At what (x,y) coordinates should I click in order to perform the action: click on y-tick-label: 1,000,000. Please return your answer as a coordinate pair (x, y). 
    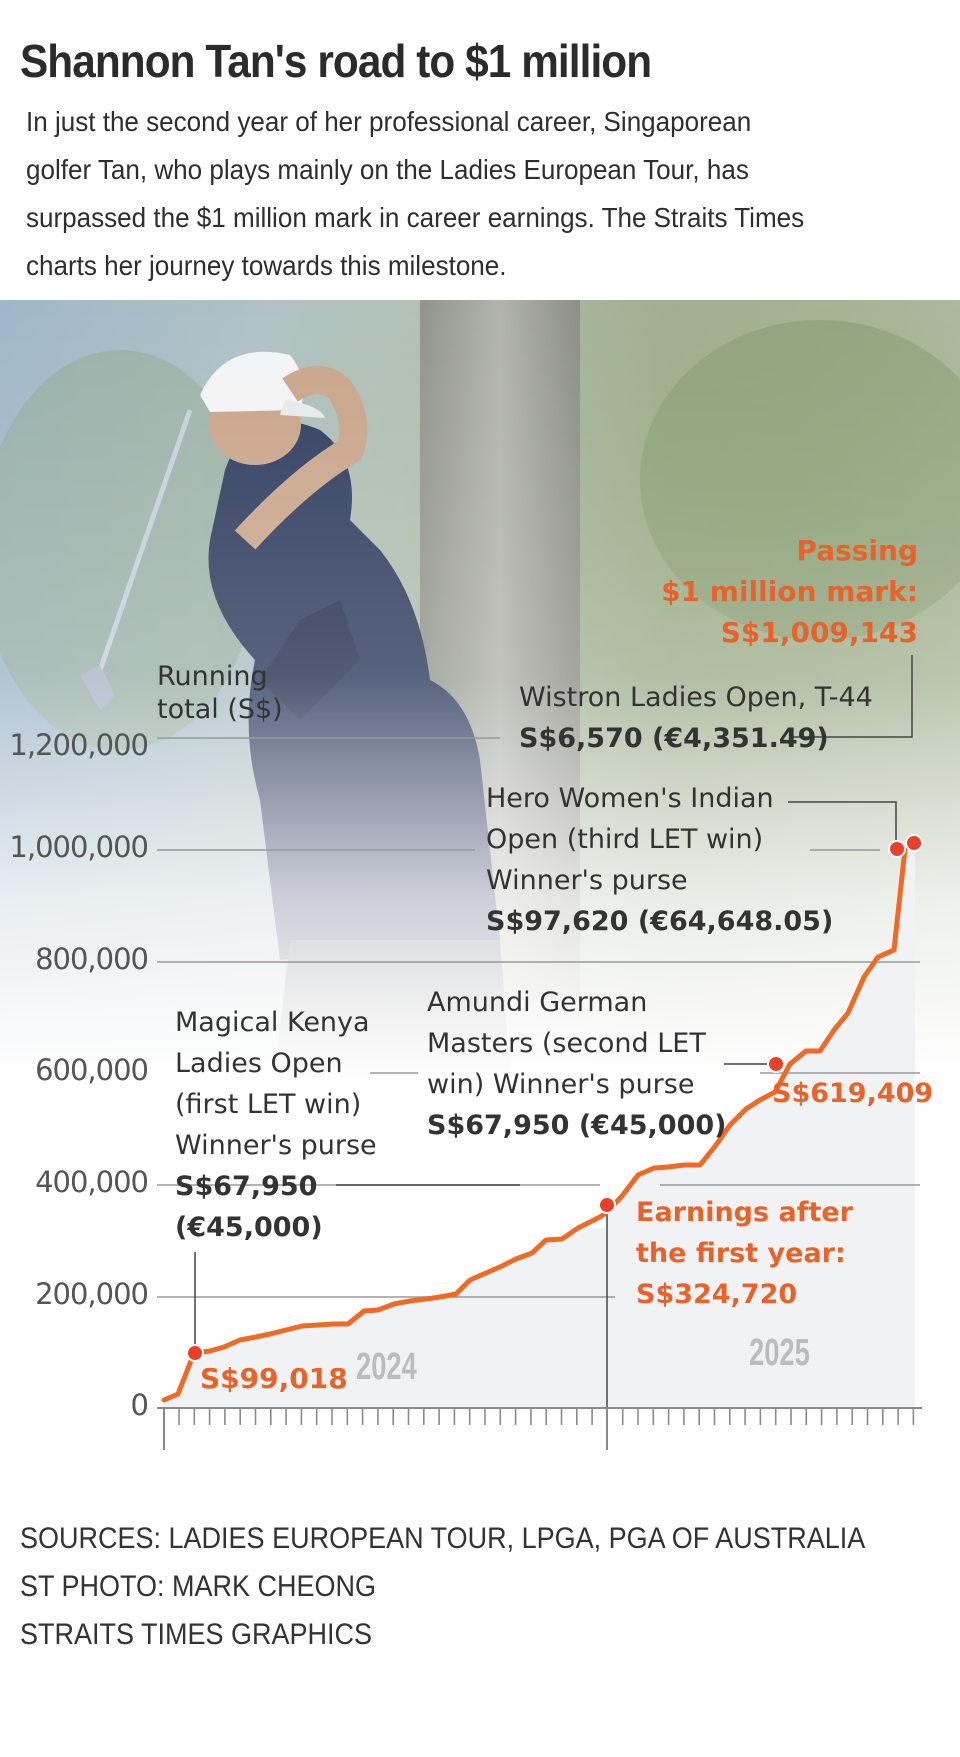
    Looking at the image, I should click on (79, 847).